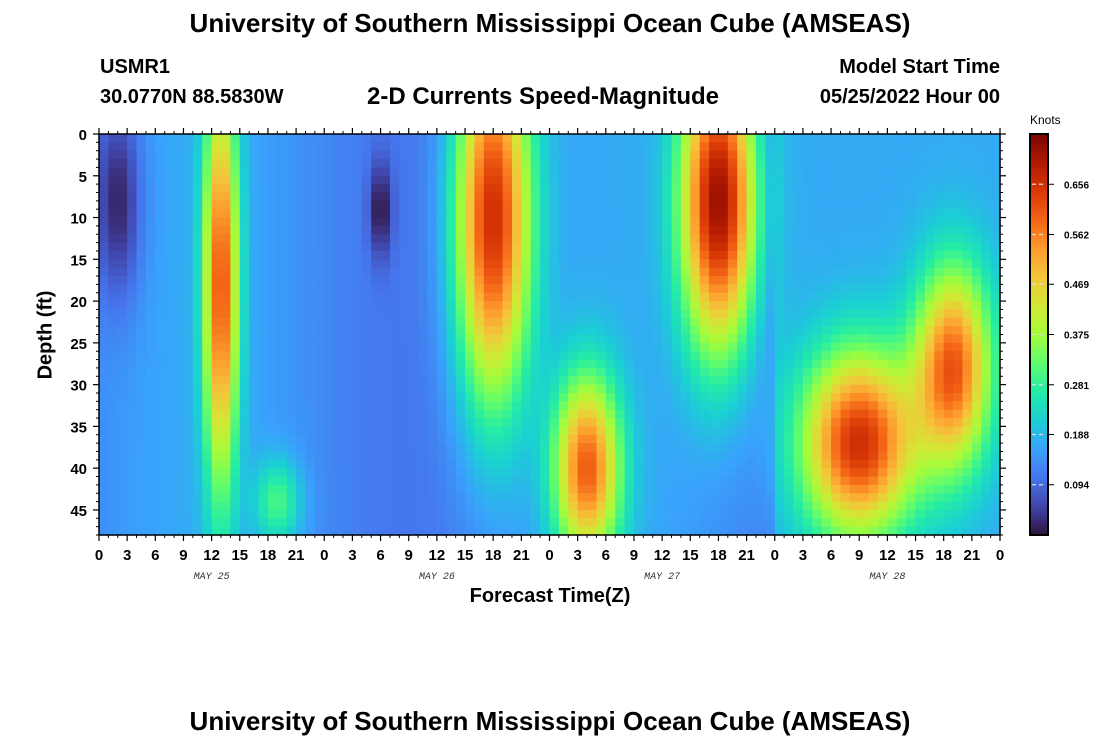  I want to click on x-tick-label: 21, so click(521, 555).